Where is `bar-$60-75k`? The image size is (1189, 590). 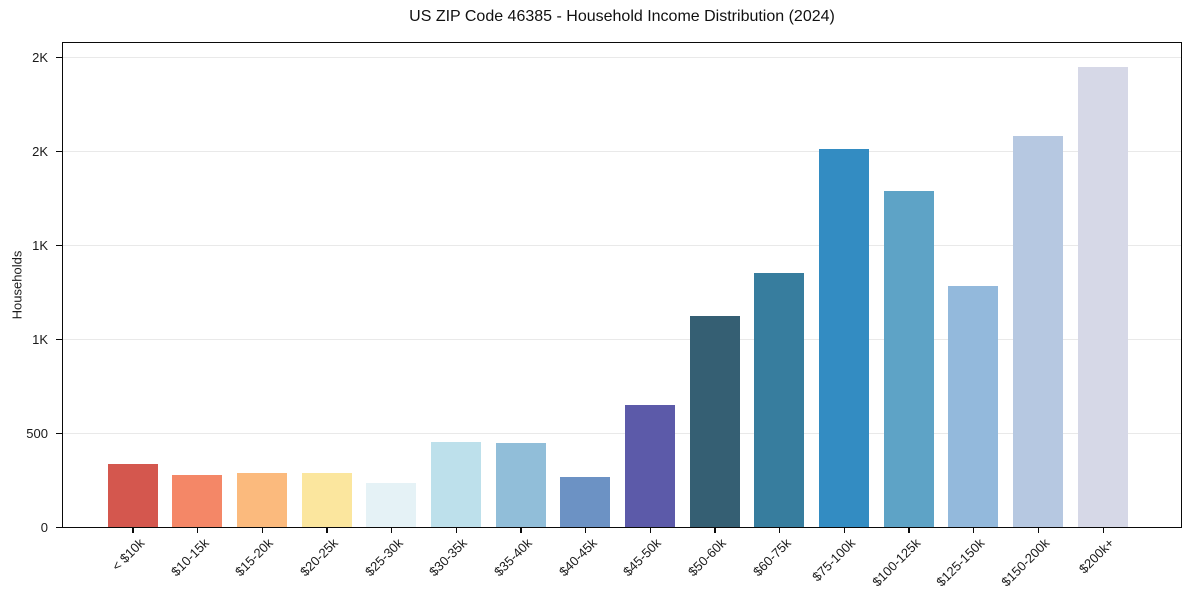
bar-$60-75k is located at coordinates (779, 400).